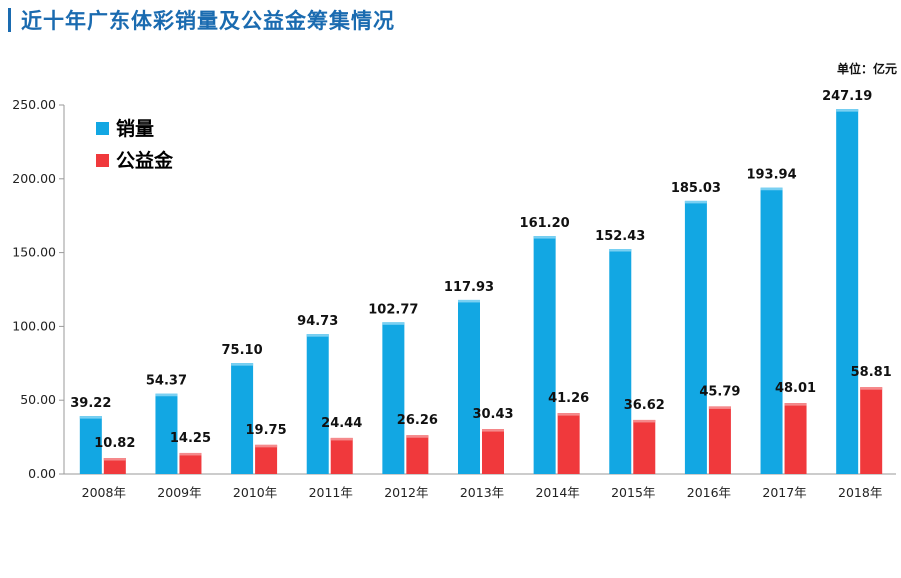  I want to click on data-label-welfare: 10.82, so click(114, 443).